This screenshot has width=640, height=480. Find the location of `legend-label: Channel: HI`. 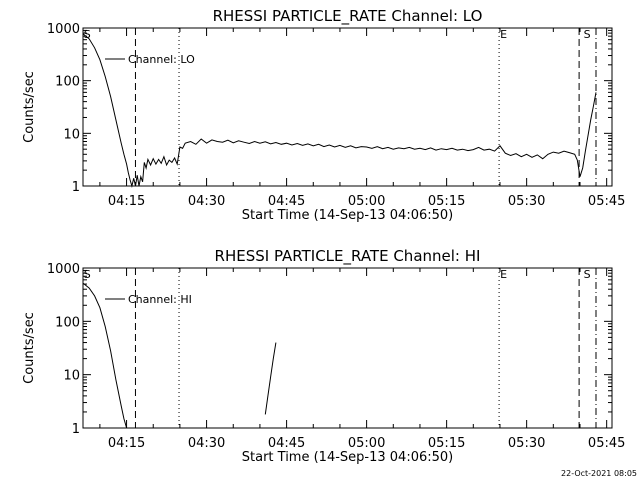

legend-label: Channel: HI is located at coordinates (160, 299).